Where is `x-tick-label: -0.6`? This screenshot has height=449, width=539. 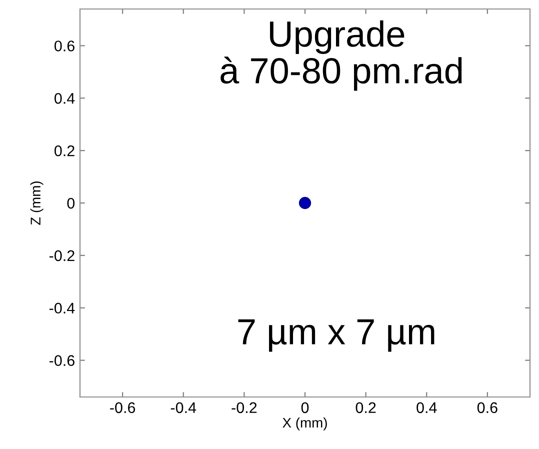 x-tick-label: -0.6 is located at coordinates (123, 408).